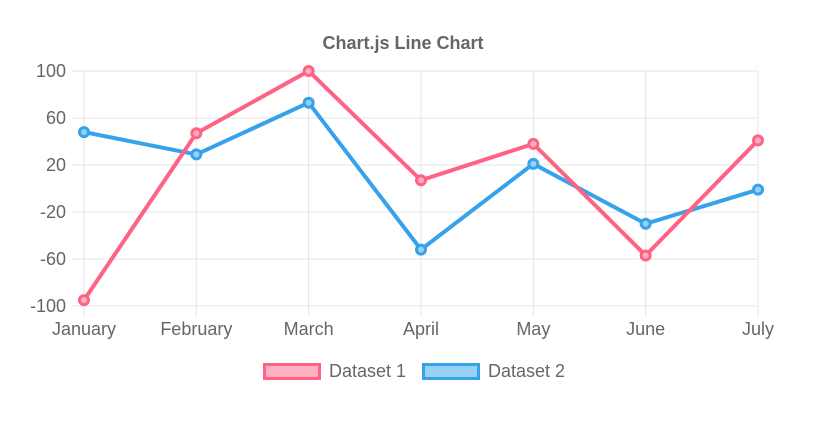  I want to click on y-axis-tick-label: -20, so click(53, 212).